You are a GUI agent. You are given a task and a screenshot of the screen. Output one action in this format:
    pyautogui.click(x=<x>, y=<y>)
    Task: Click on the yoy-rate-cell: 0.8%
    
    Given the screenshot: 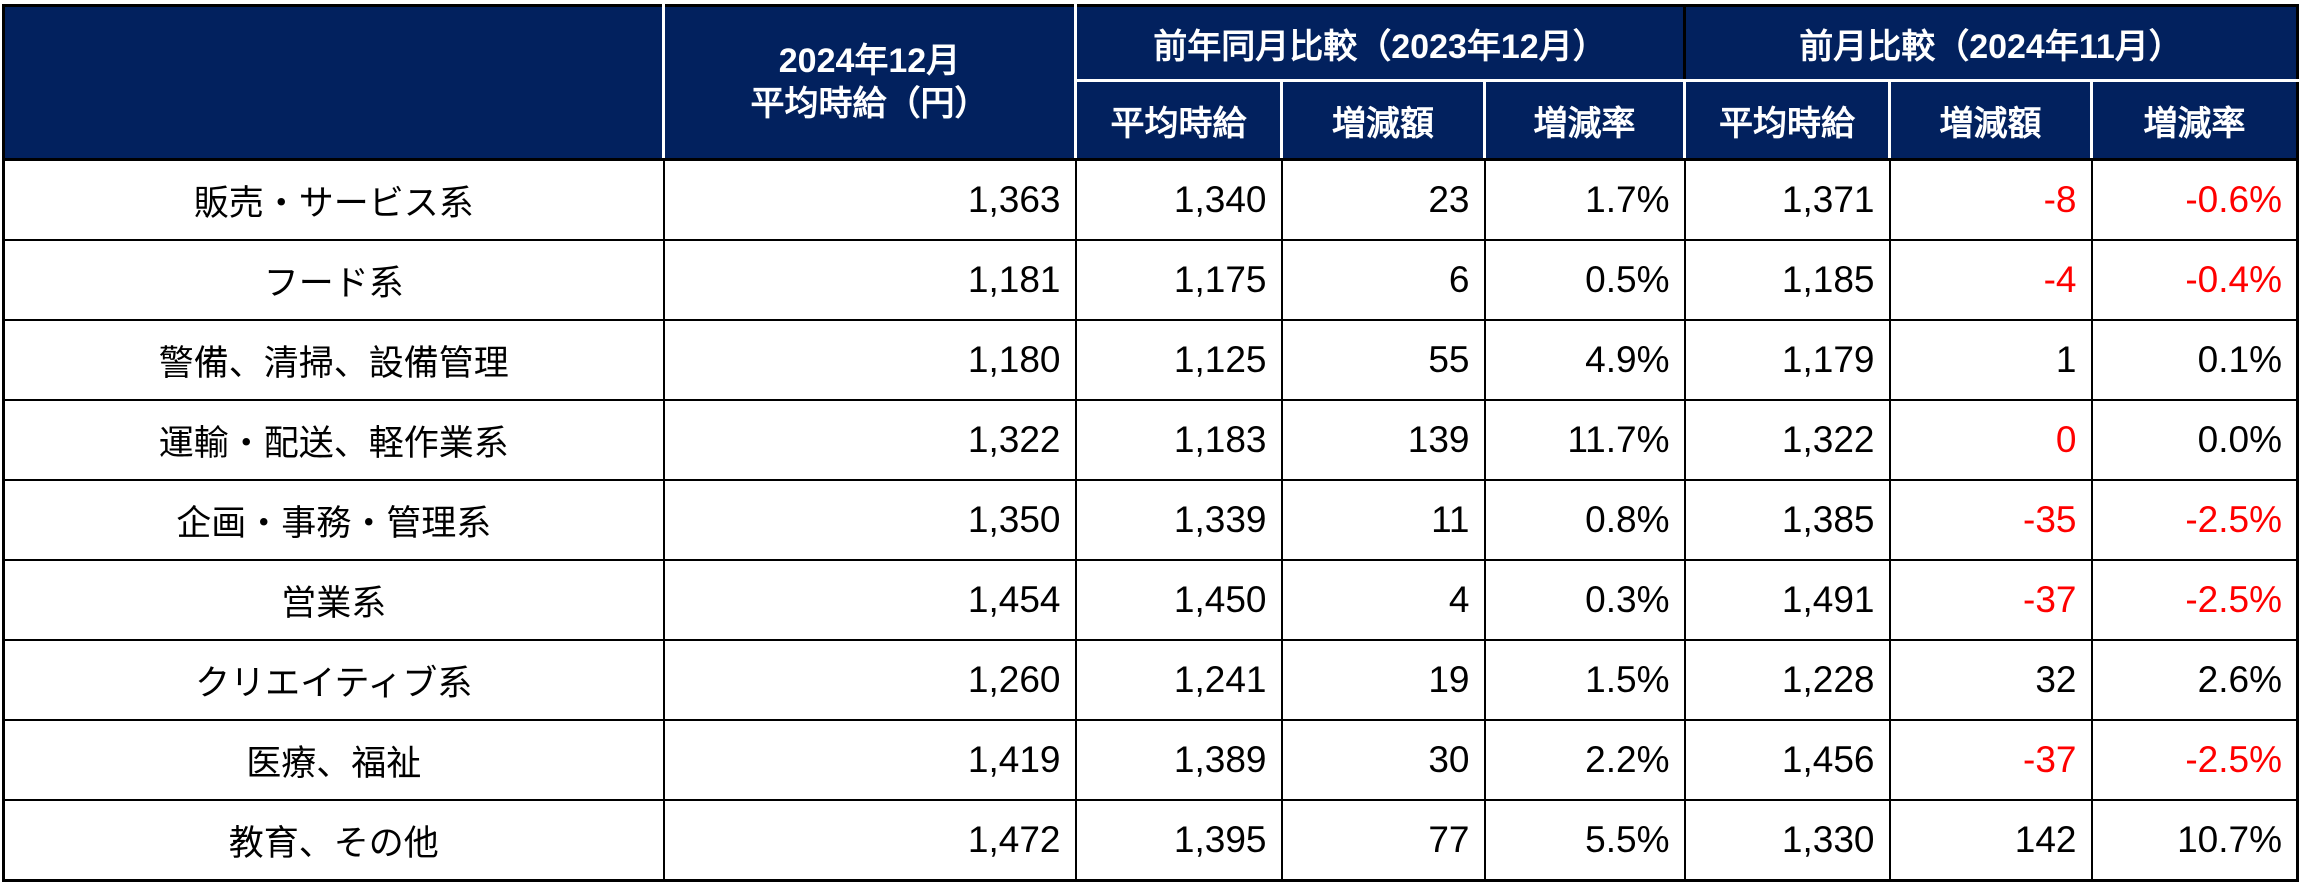 What is the action you would take?
    pyautogui.click(x=1584, y=520)
    